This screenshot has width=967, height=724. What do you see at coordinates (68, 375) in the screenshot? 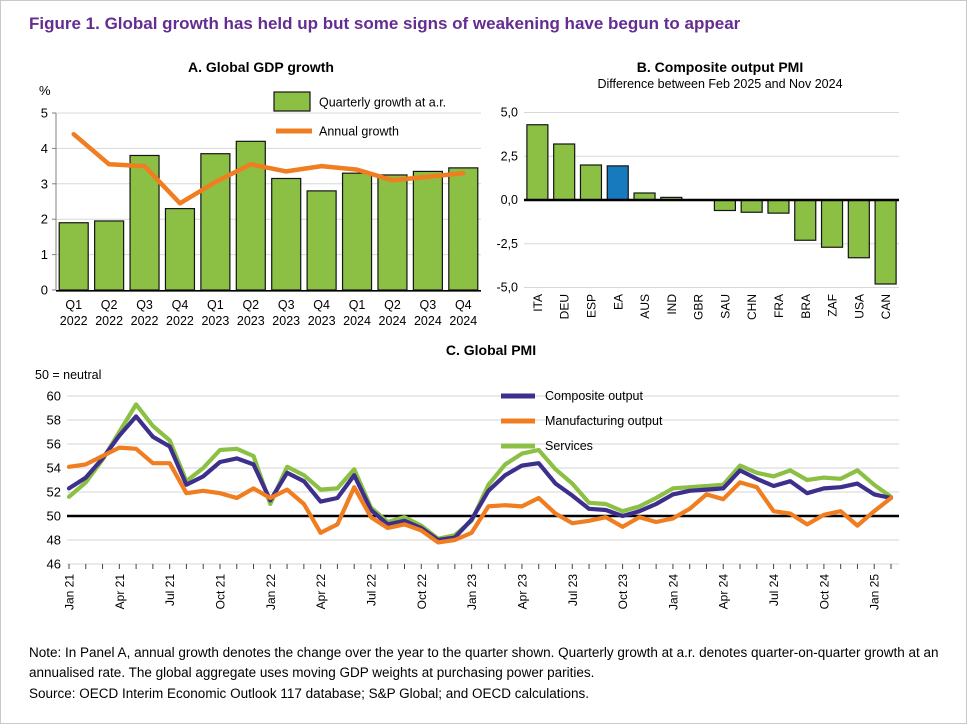
I see `svg-text: 50 = neutral` at bounding box center [68, 375].